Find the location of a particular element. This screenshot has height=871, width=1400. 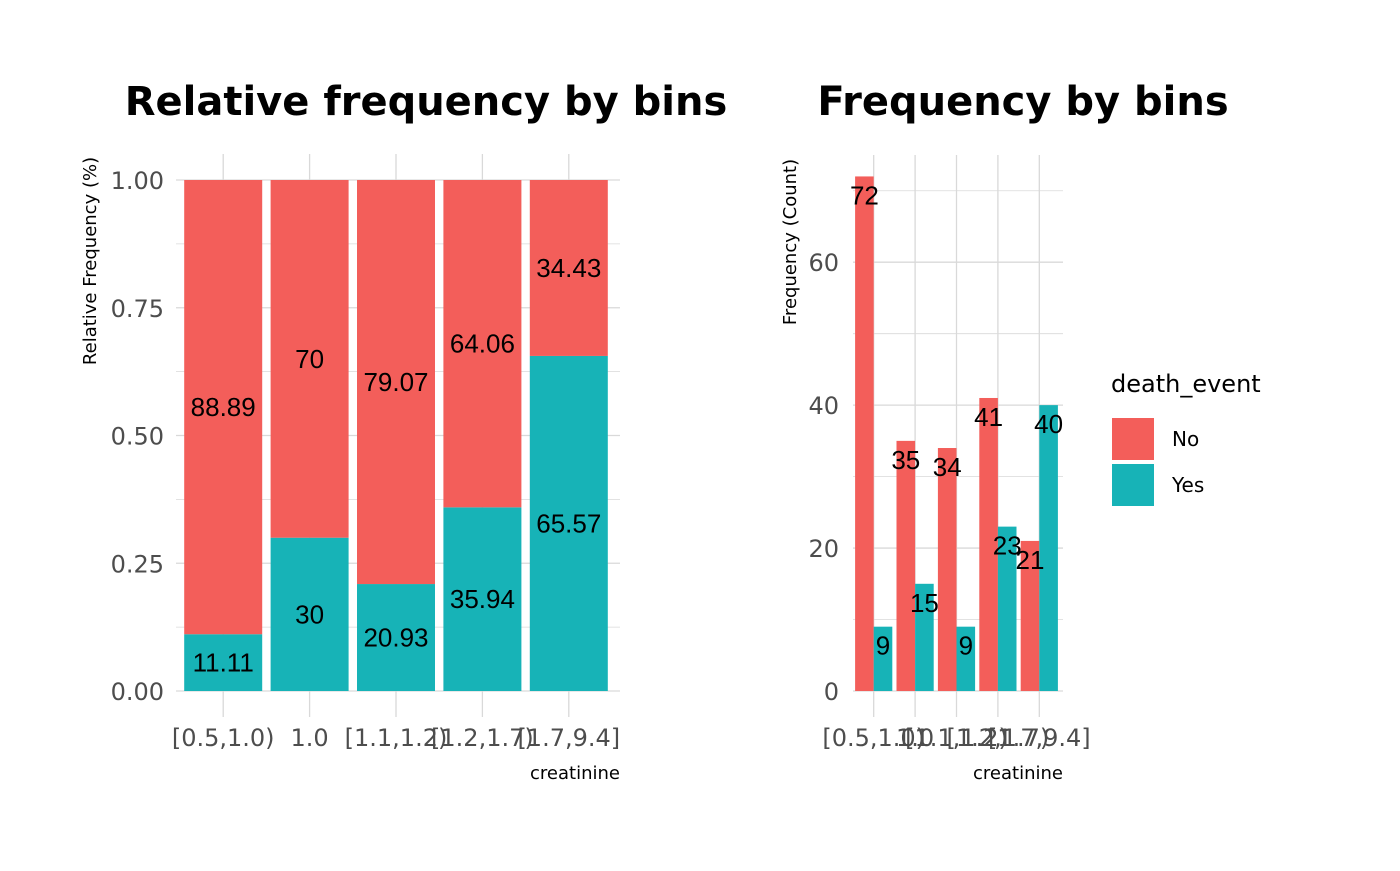

y-axis-label: Frequency (Count) is located at coordinates (790, 242).